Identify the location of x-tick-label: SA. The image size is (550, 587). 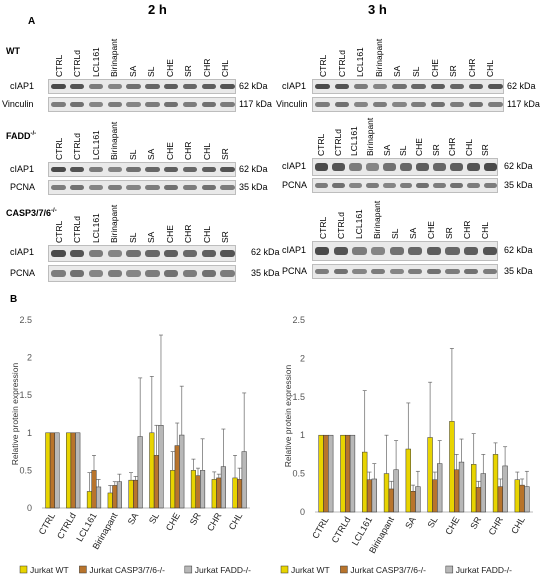
(410, 522).